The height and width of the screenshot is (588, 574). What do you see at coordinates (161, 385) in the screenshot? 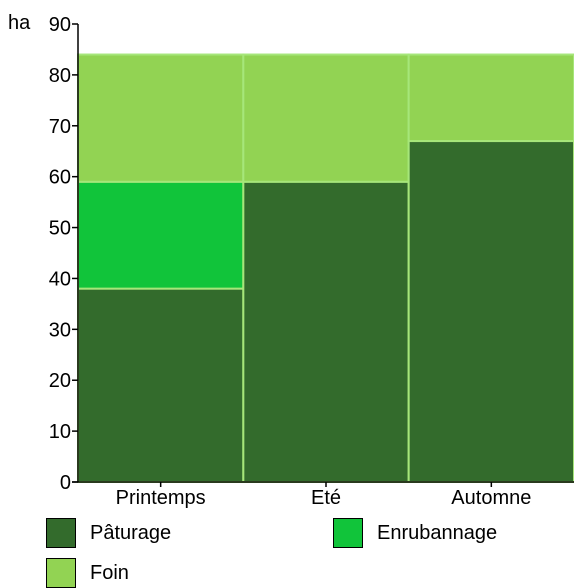
I see `bar-printemps-paturage` at bounding box center [161, 385].